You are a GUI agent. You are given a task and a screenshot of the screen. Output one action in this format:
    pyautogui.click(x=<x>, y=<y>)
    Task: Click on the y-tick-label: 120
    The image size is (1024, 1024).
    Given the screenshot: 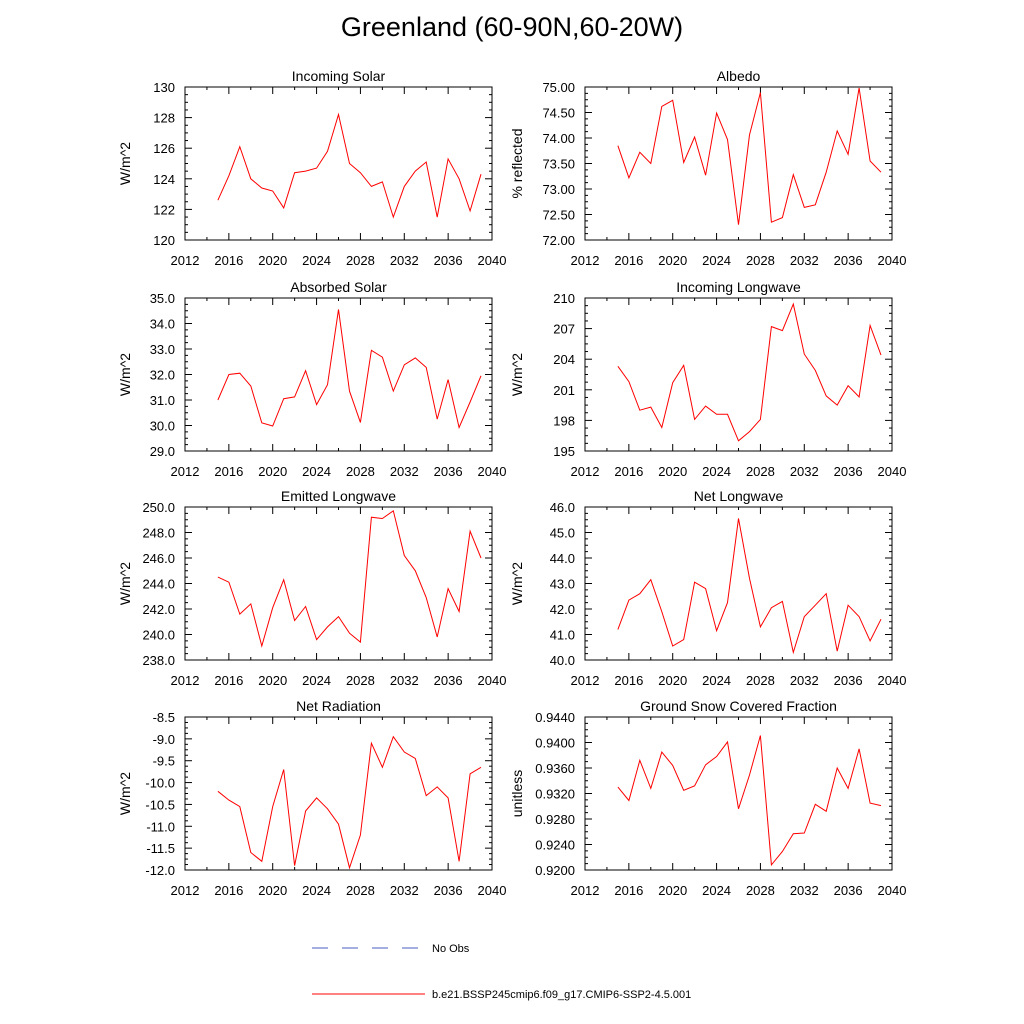 What is the action you would take?
    pyautogui.click(x=164, y=240)
    